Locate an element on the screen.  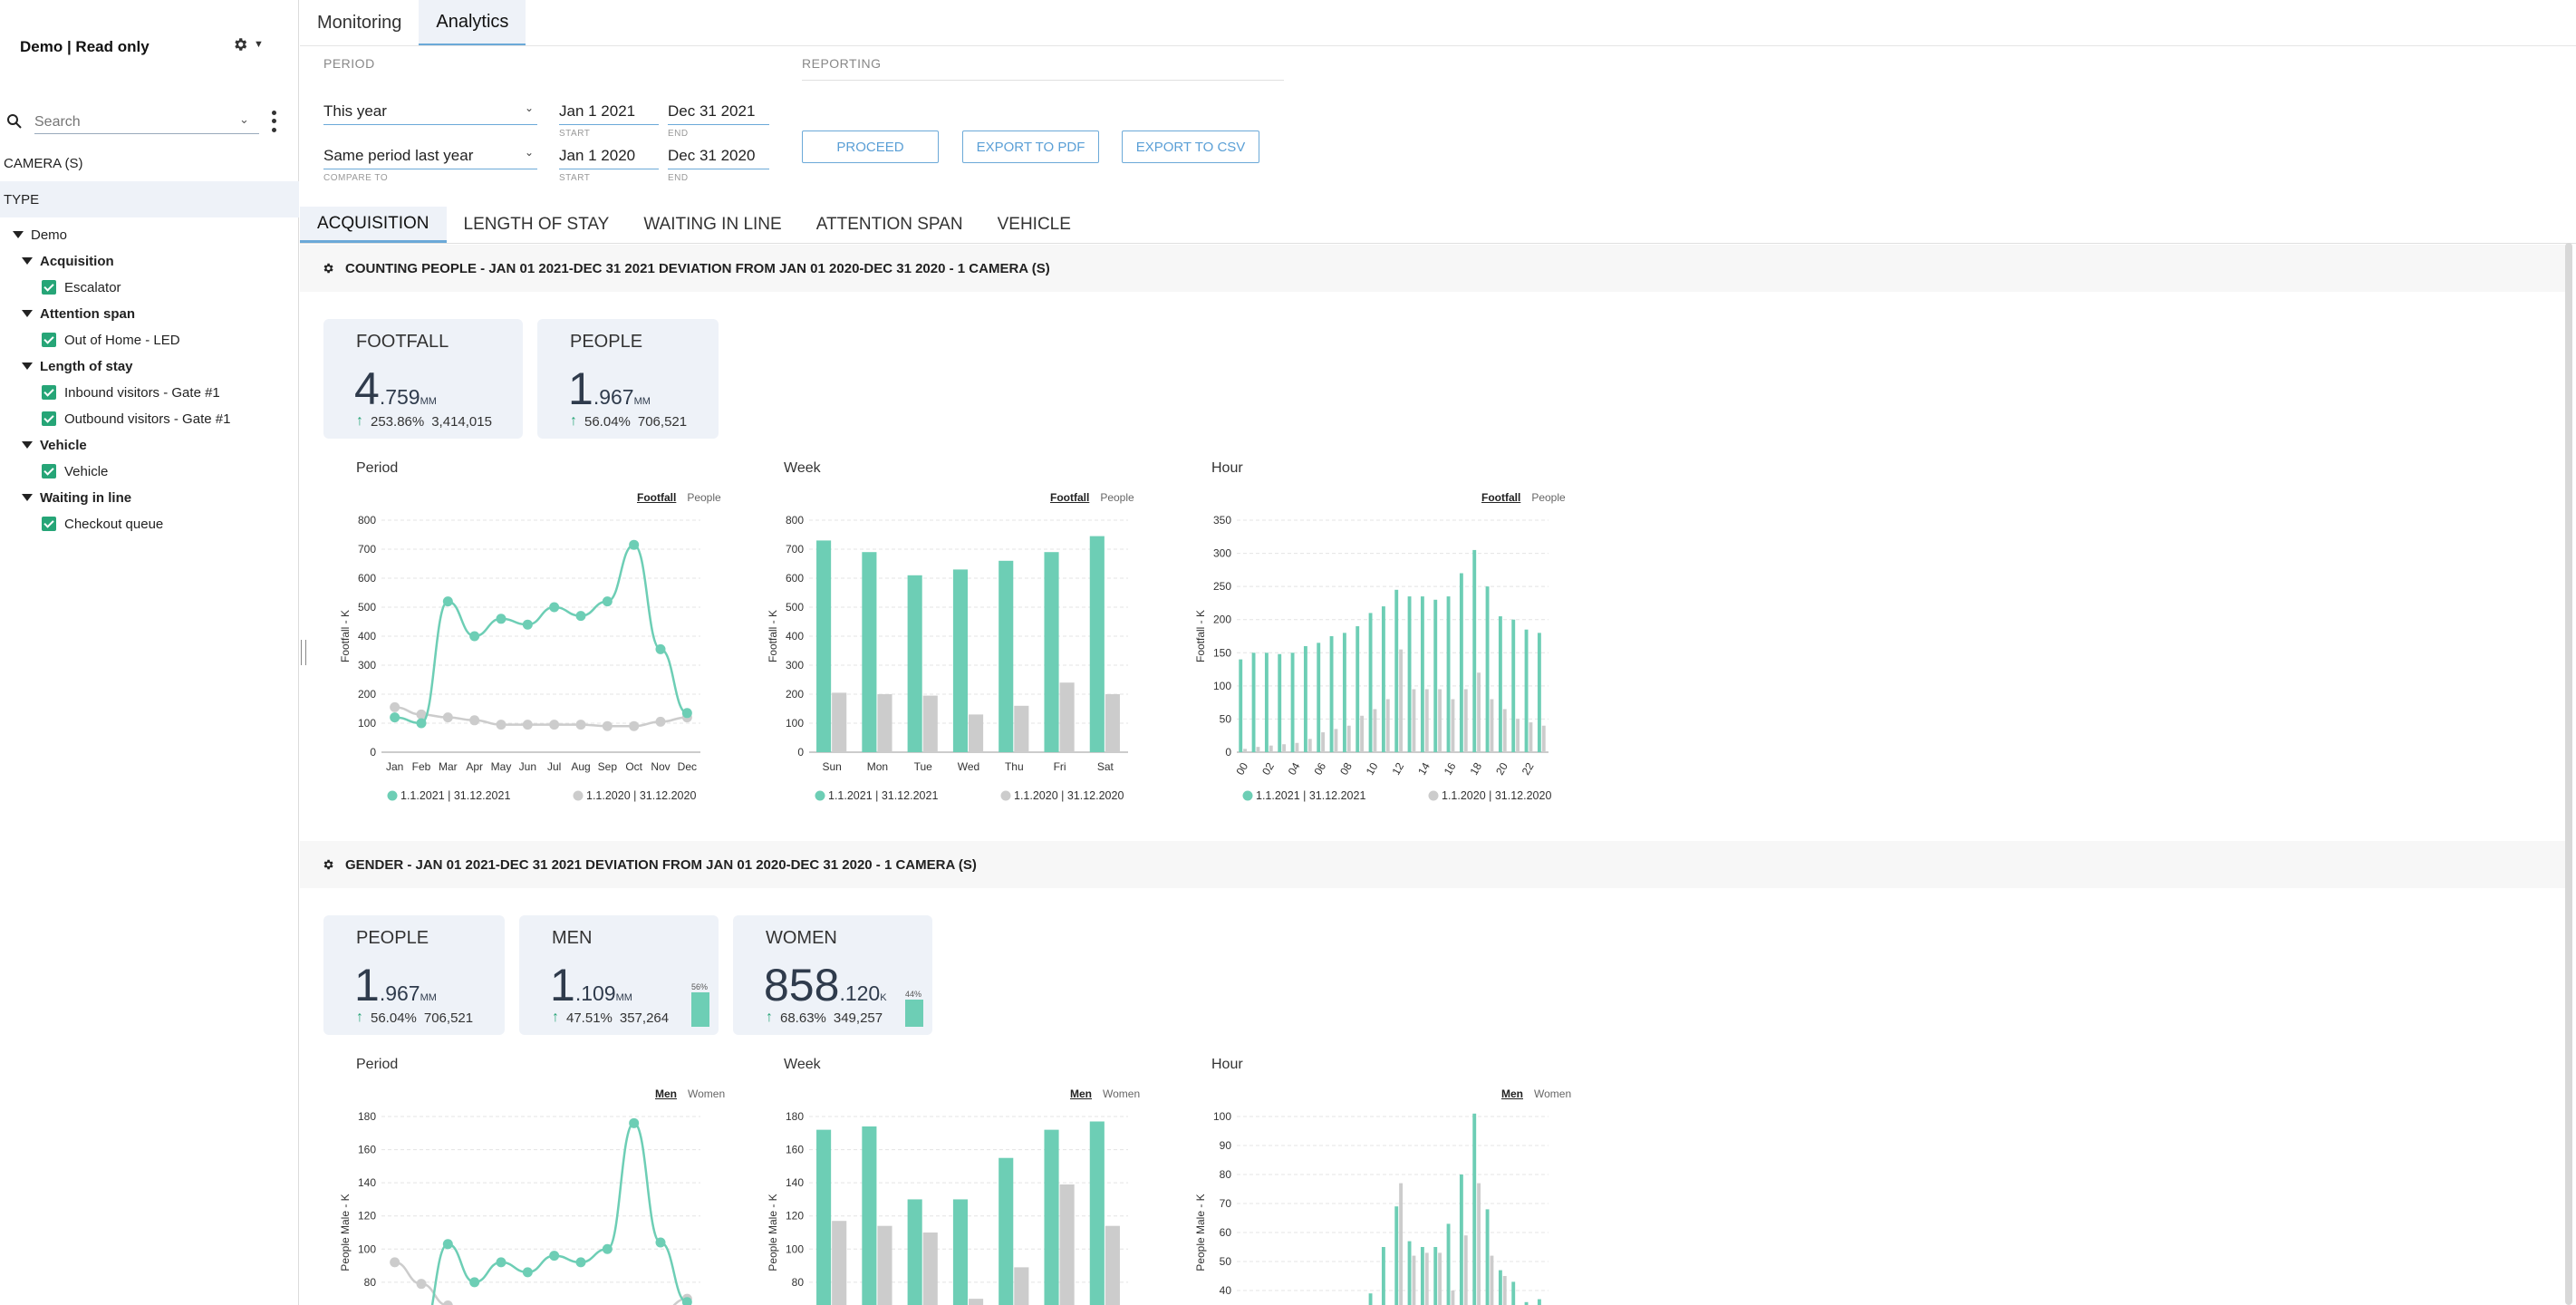
tree-group: Length of stay is located at coordinates (77, 366).